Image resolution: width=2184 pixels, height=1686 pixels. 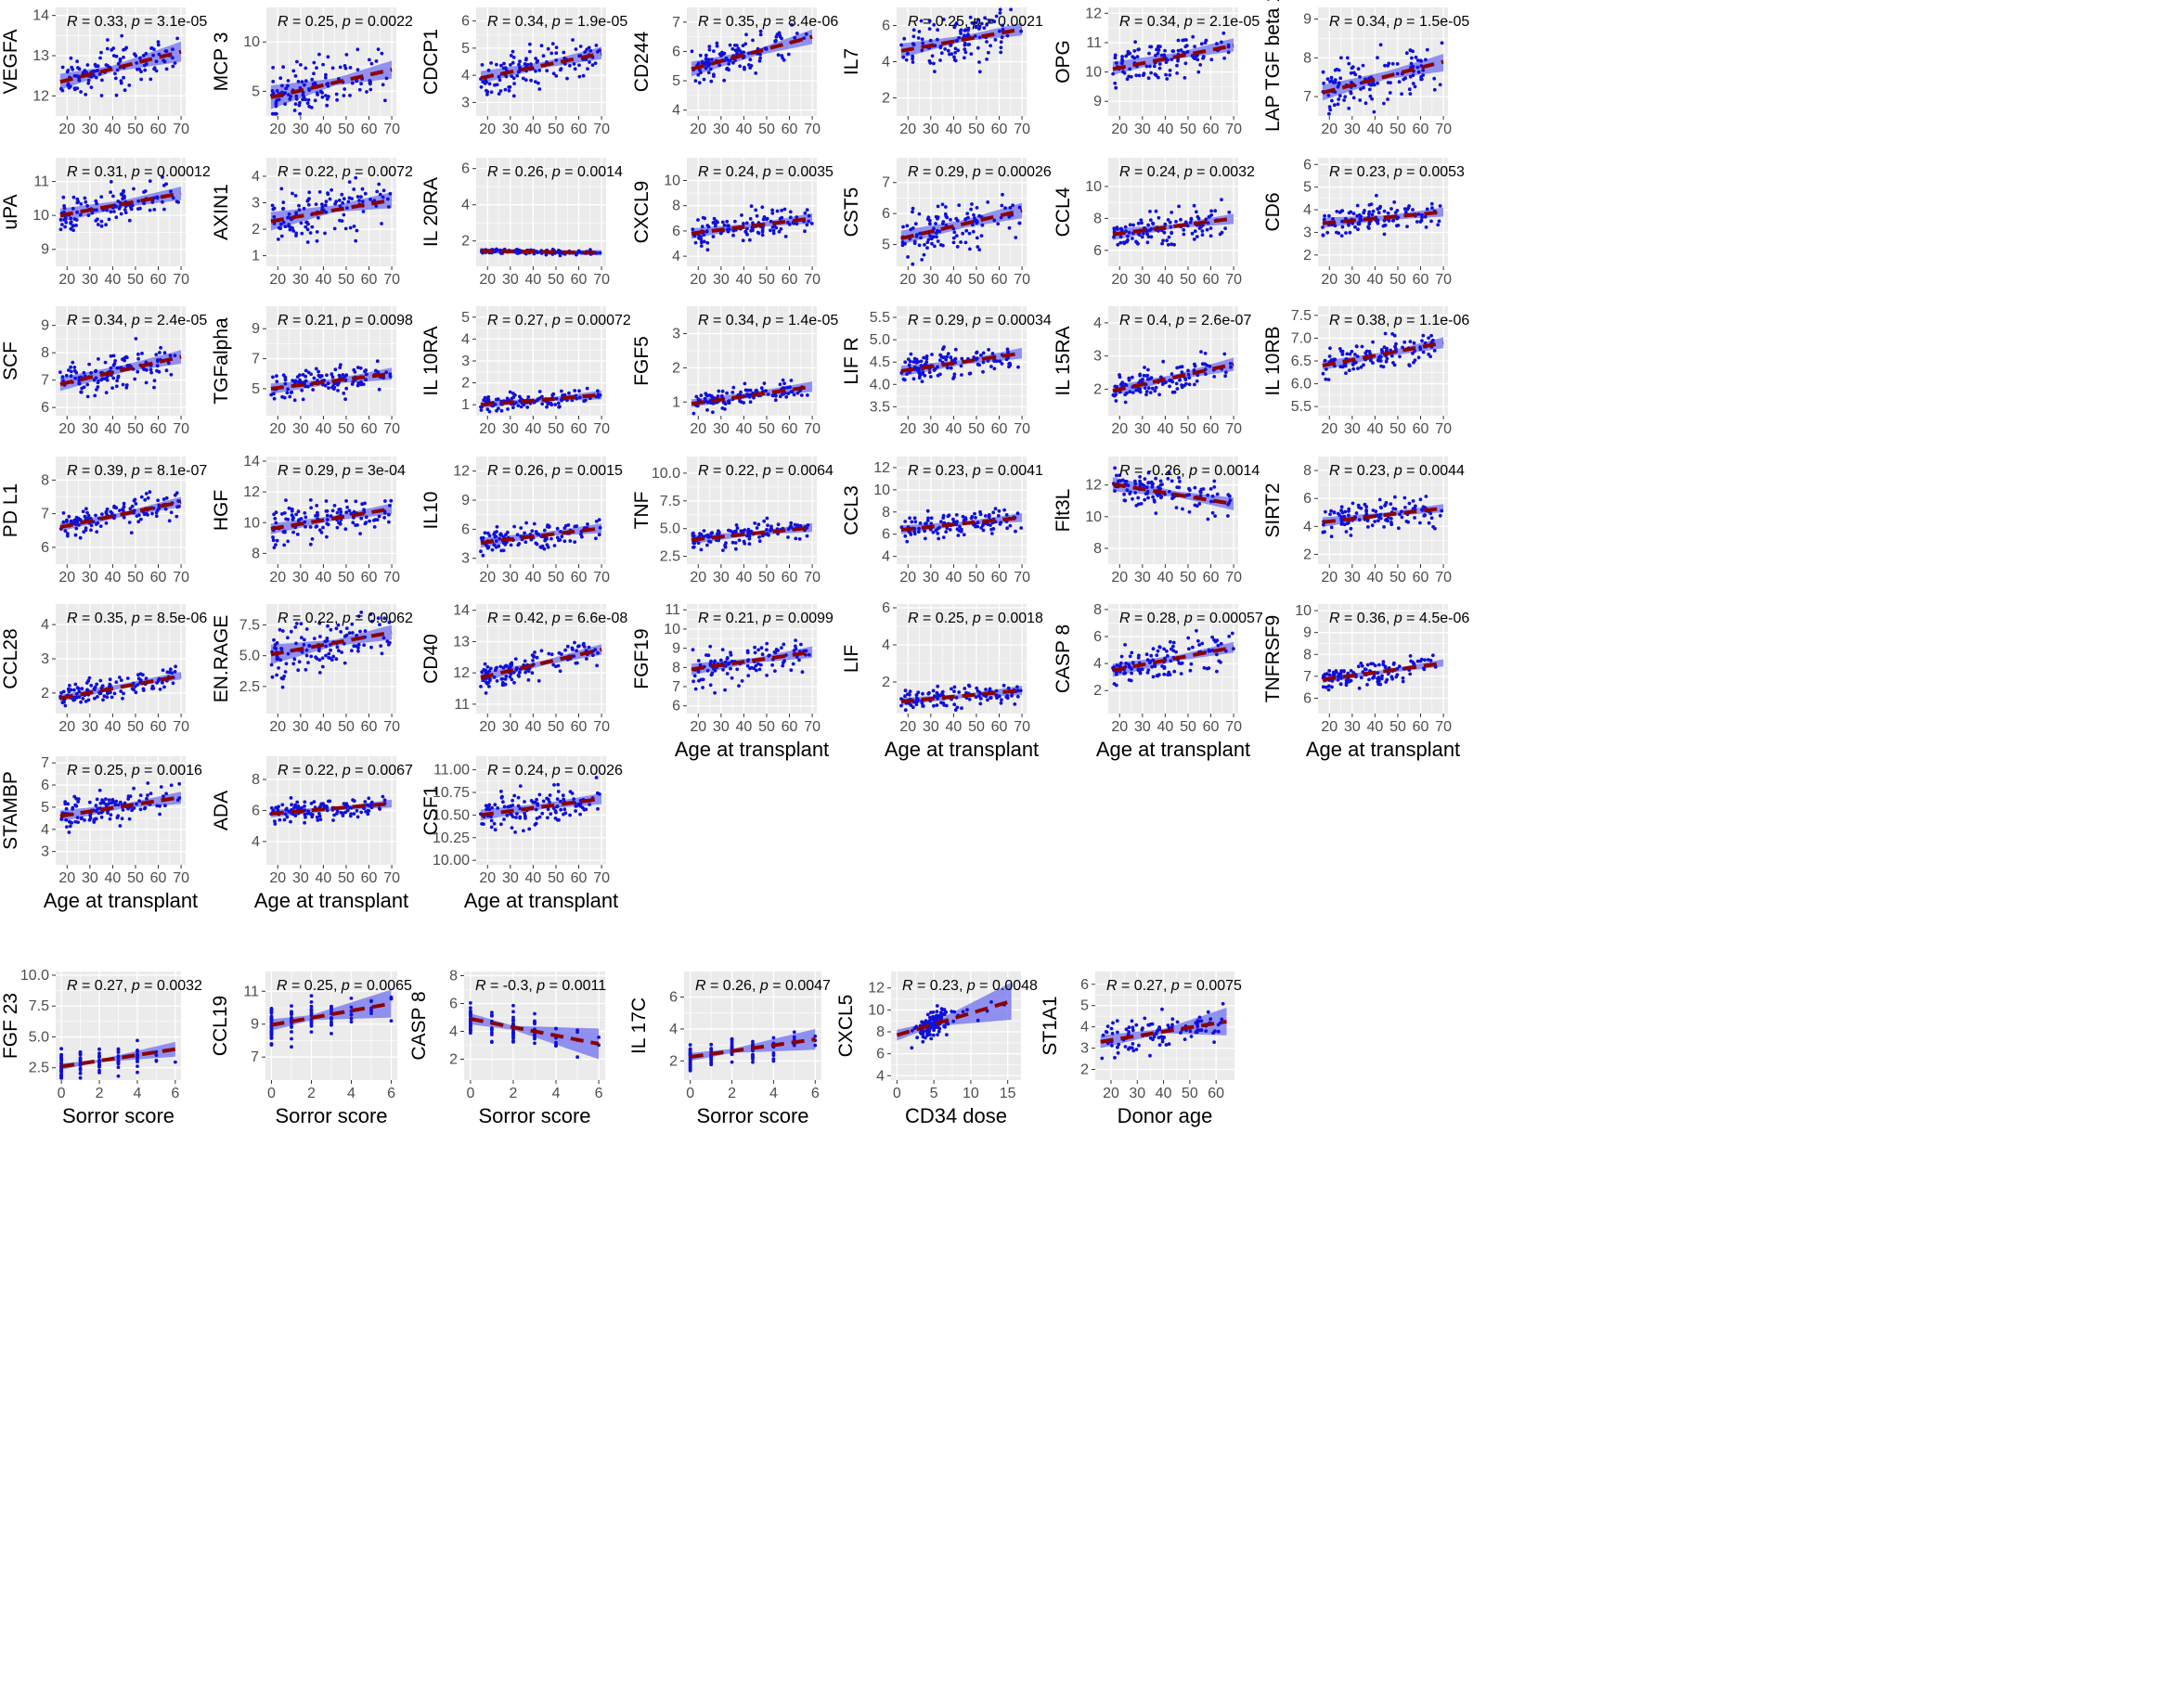 What do you see at coordinates (510, 280) in the screenshot?
I see `x-tick-label: 30` at bounding box center [510, 280].